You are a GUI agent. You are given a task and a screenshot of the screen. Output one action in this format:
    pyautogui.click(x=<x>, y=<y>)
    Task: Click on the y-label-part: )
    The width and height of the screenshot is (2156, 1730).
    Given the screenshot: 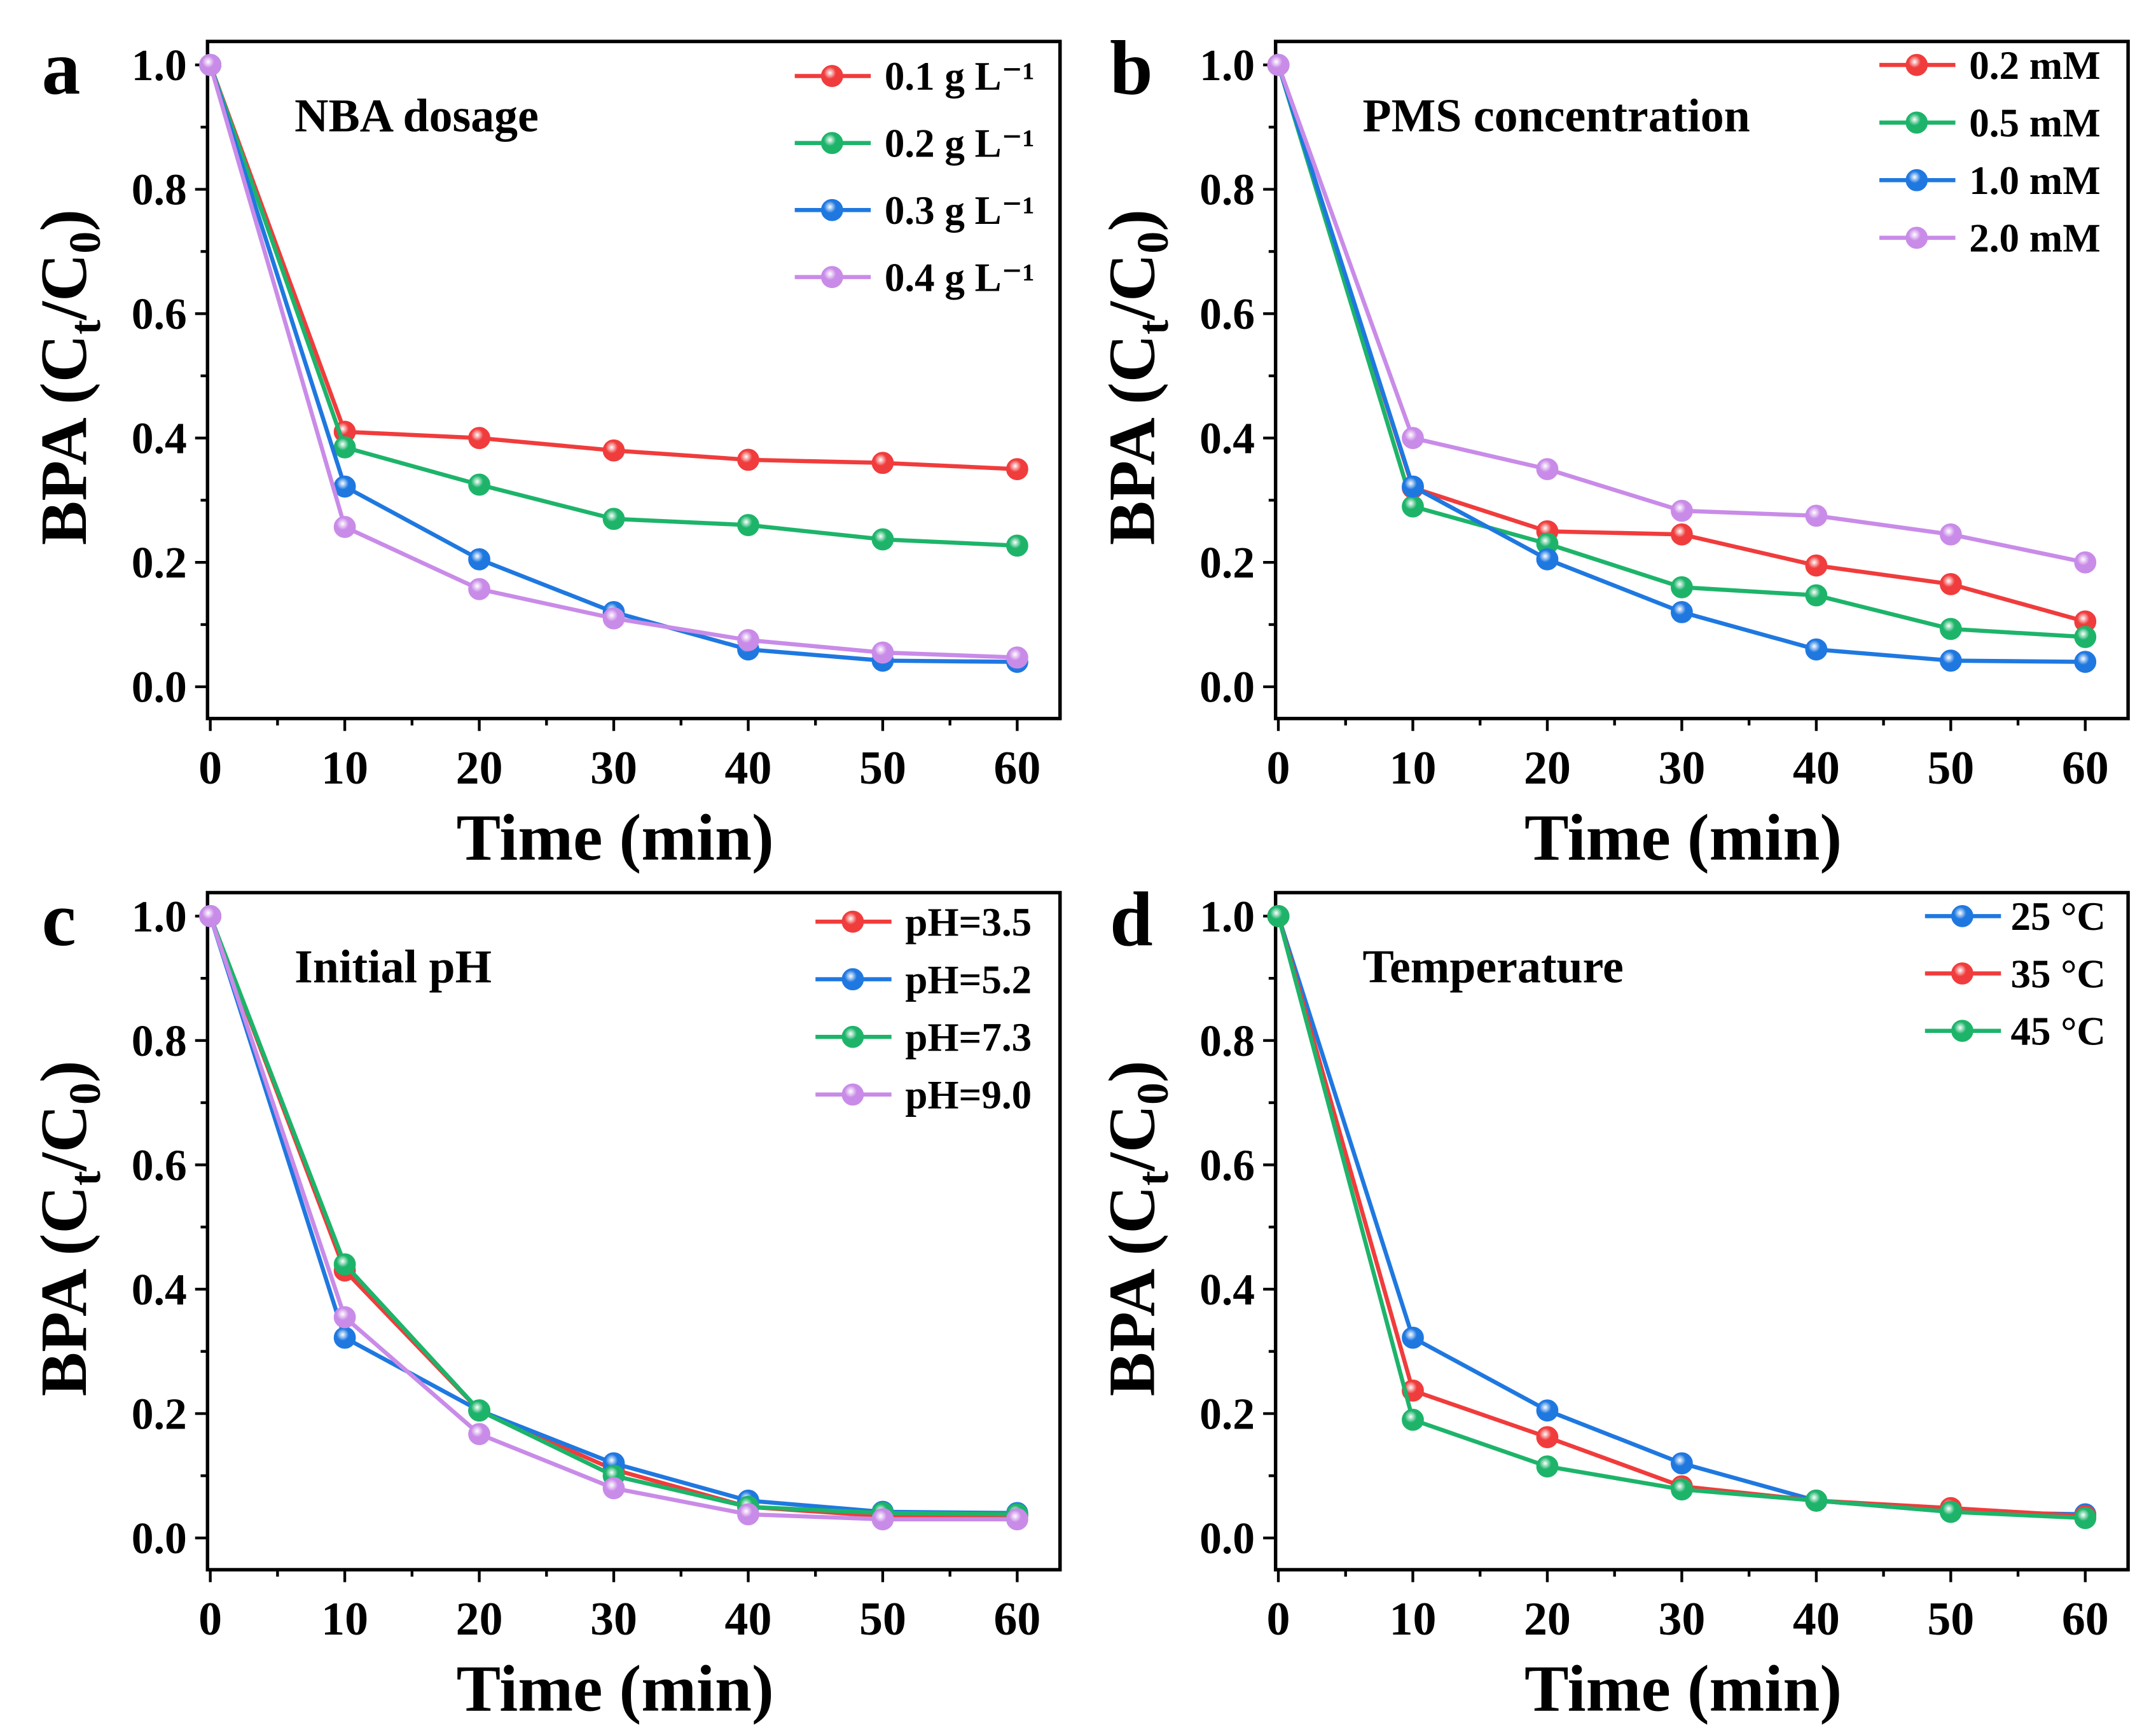 What is the action you would take?
    pyautogui.click(x=64, y=221)
    